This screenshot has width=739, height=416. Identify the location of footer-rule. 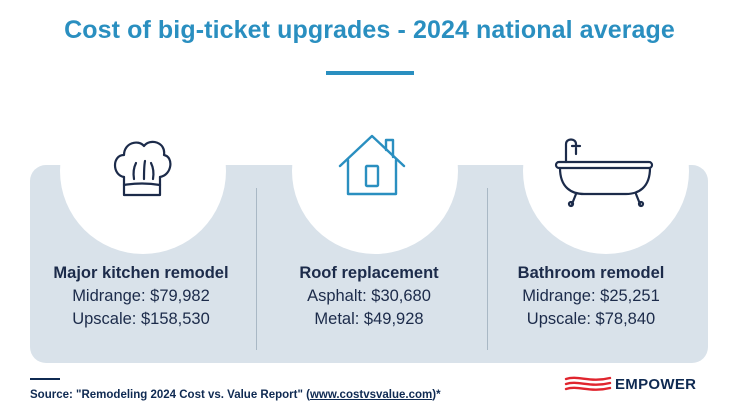
(45, 379).